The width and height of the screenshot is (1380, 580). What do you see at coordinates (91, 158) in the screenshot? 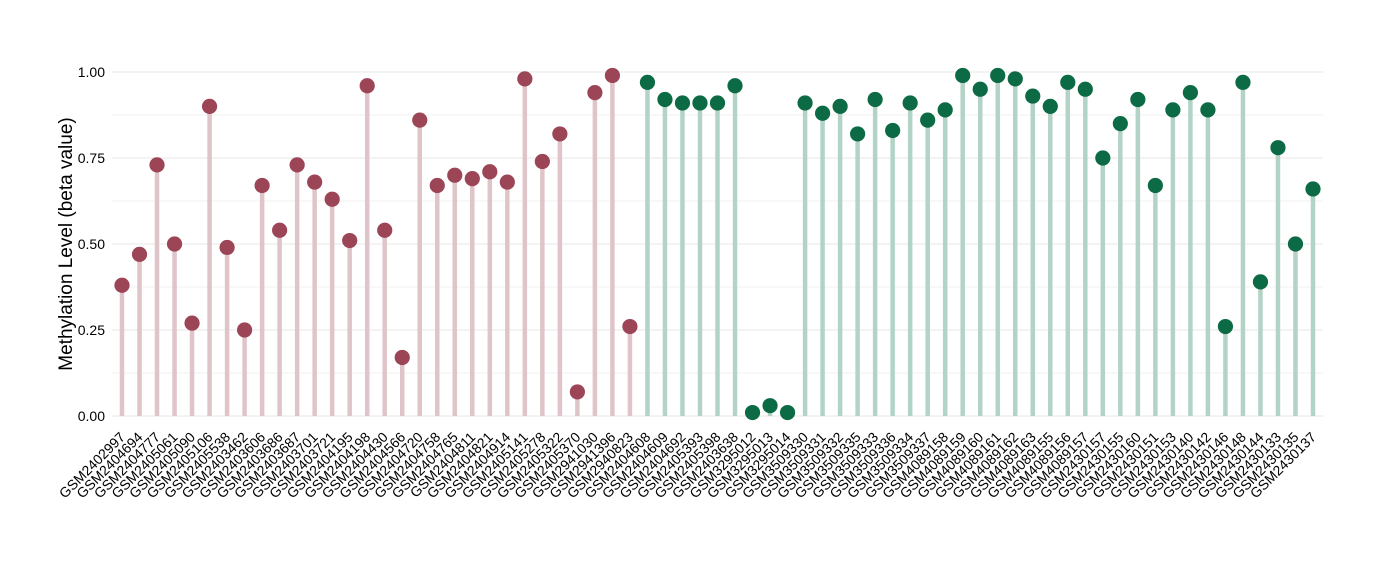
I see `y-tick-label: 0.75` at bounding box center [91, 158].